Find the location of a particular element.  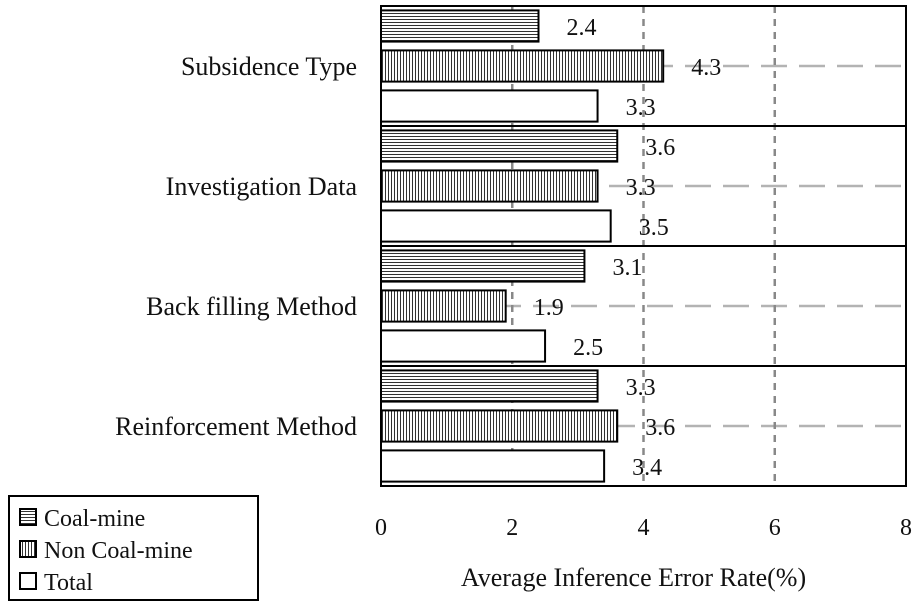

legend-label: Total is located at coordinates (68, 583).